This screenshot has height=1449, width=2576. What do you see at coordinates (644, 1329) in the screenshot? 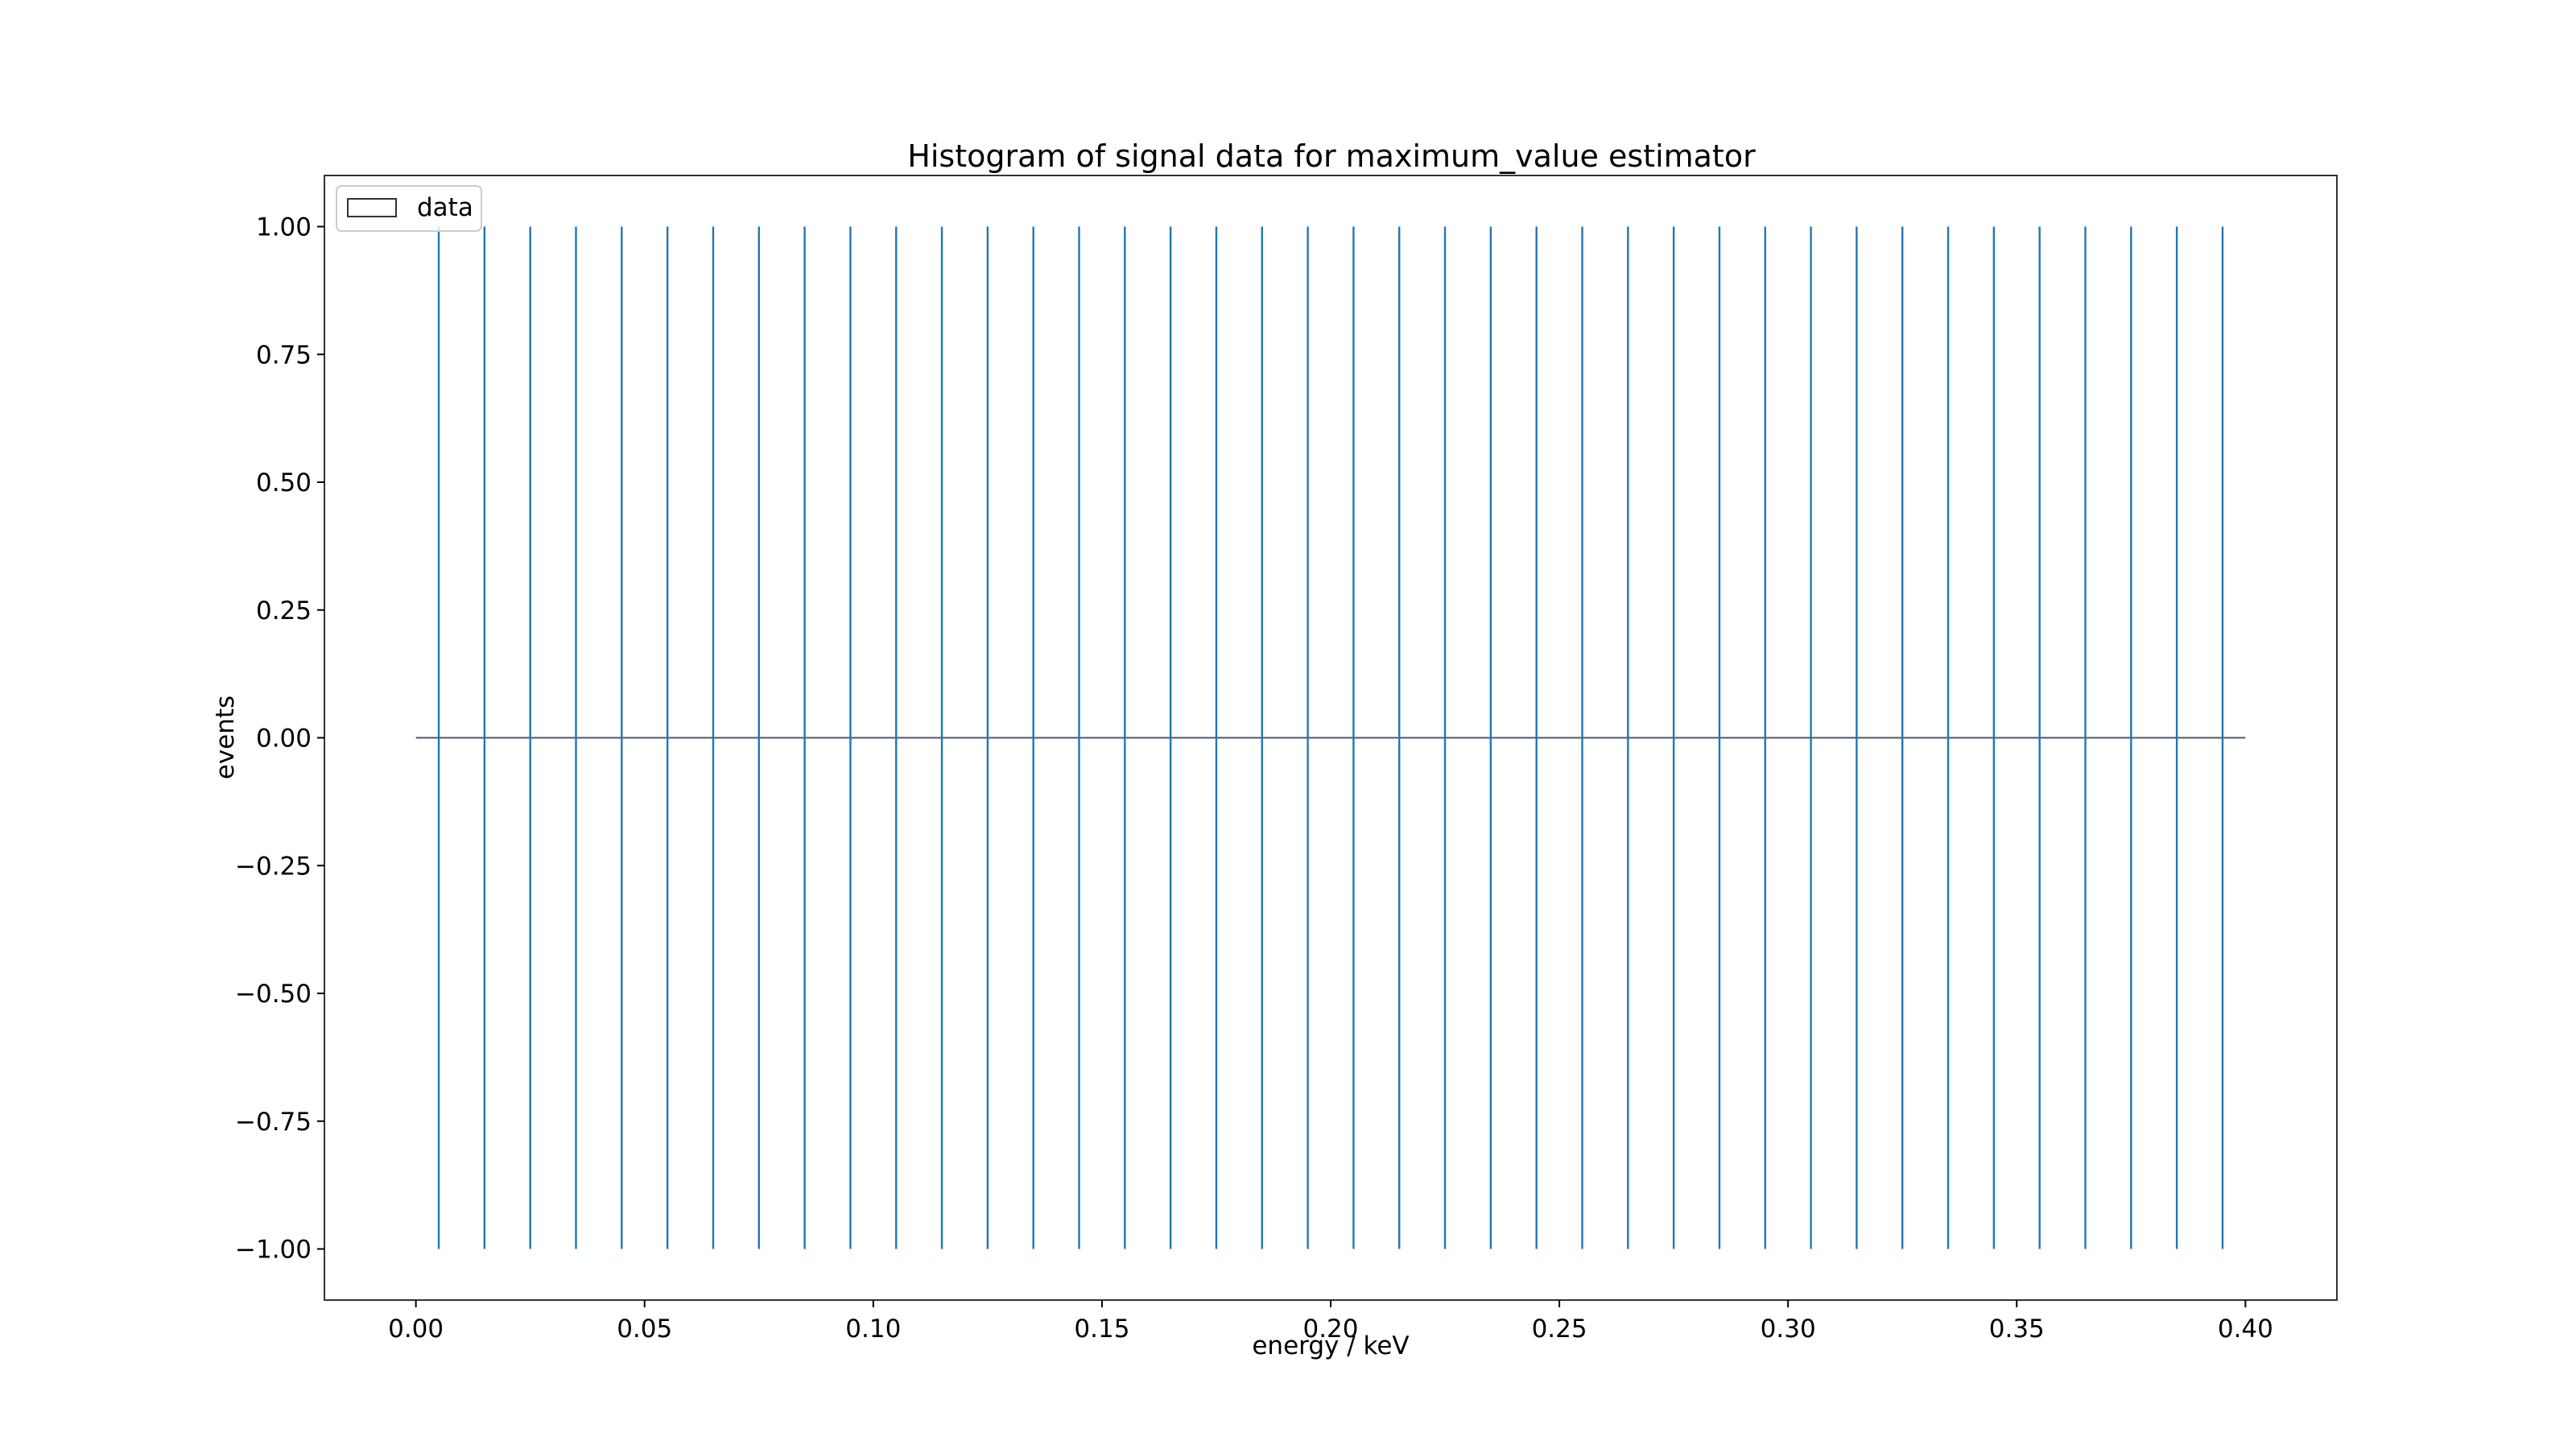
I see `x-tick-label: 0.05` at bounding box center [644, 1329].